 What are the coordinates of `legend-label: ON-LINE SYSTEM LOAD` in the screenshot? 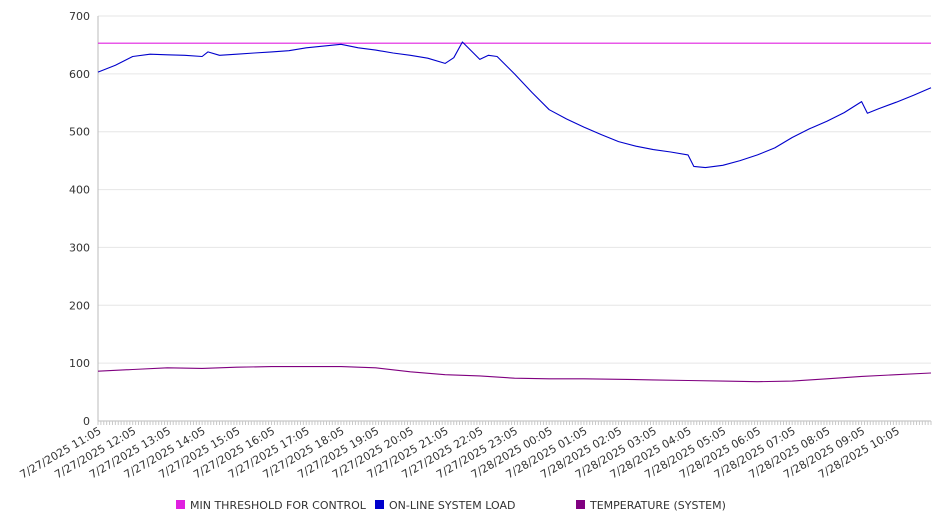 It's located at (452, 505).